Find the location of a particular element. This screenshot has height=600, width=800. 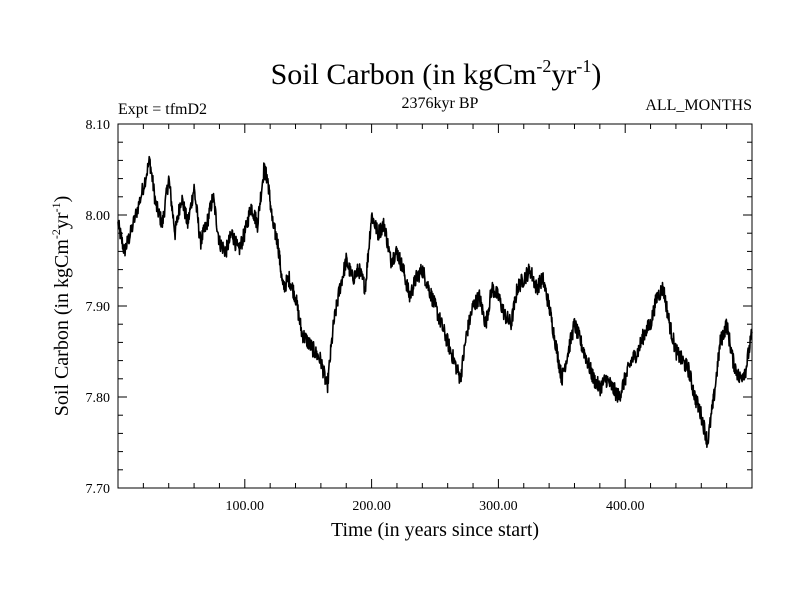

x-tick-label: 200.00 is located at coordinates (371, 506).